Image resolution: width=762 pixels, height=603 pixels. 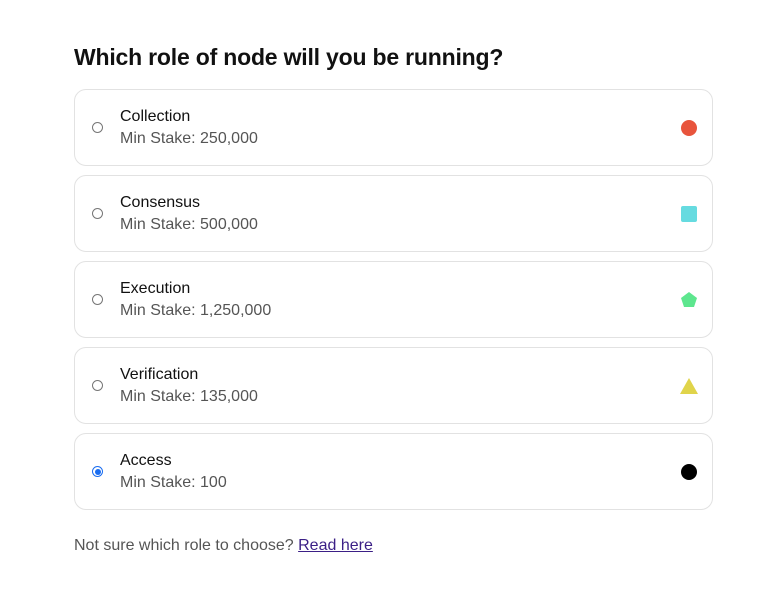 I want to click on role-name: Execution, so click(x=155, y=288).